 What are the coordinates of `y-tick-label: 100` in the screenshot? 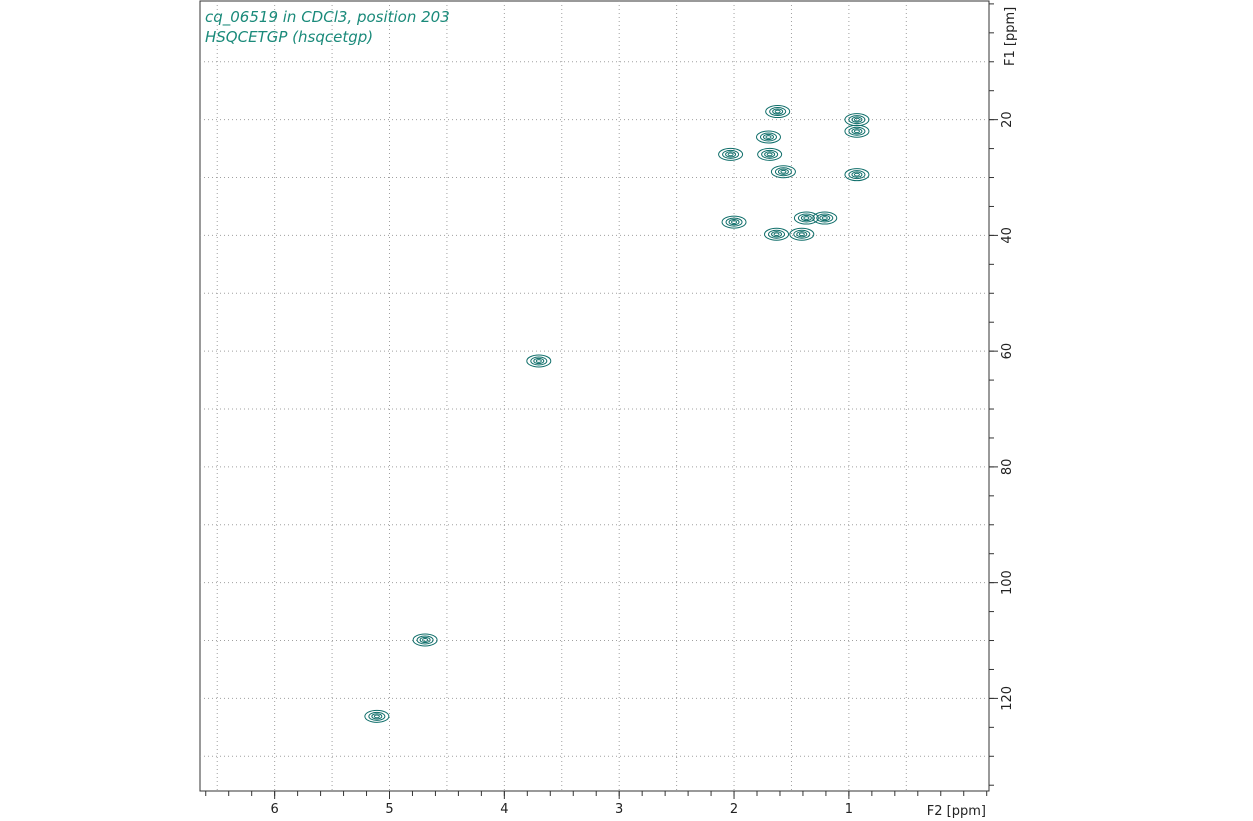 It's located at (1007, 582).